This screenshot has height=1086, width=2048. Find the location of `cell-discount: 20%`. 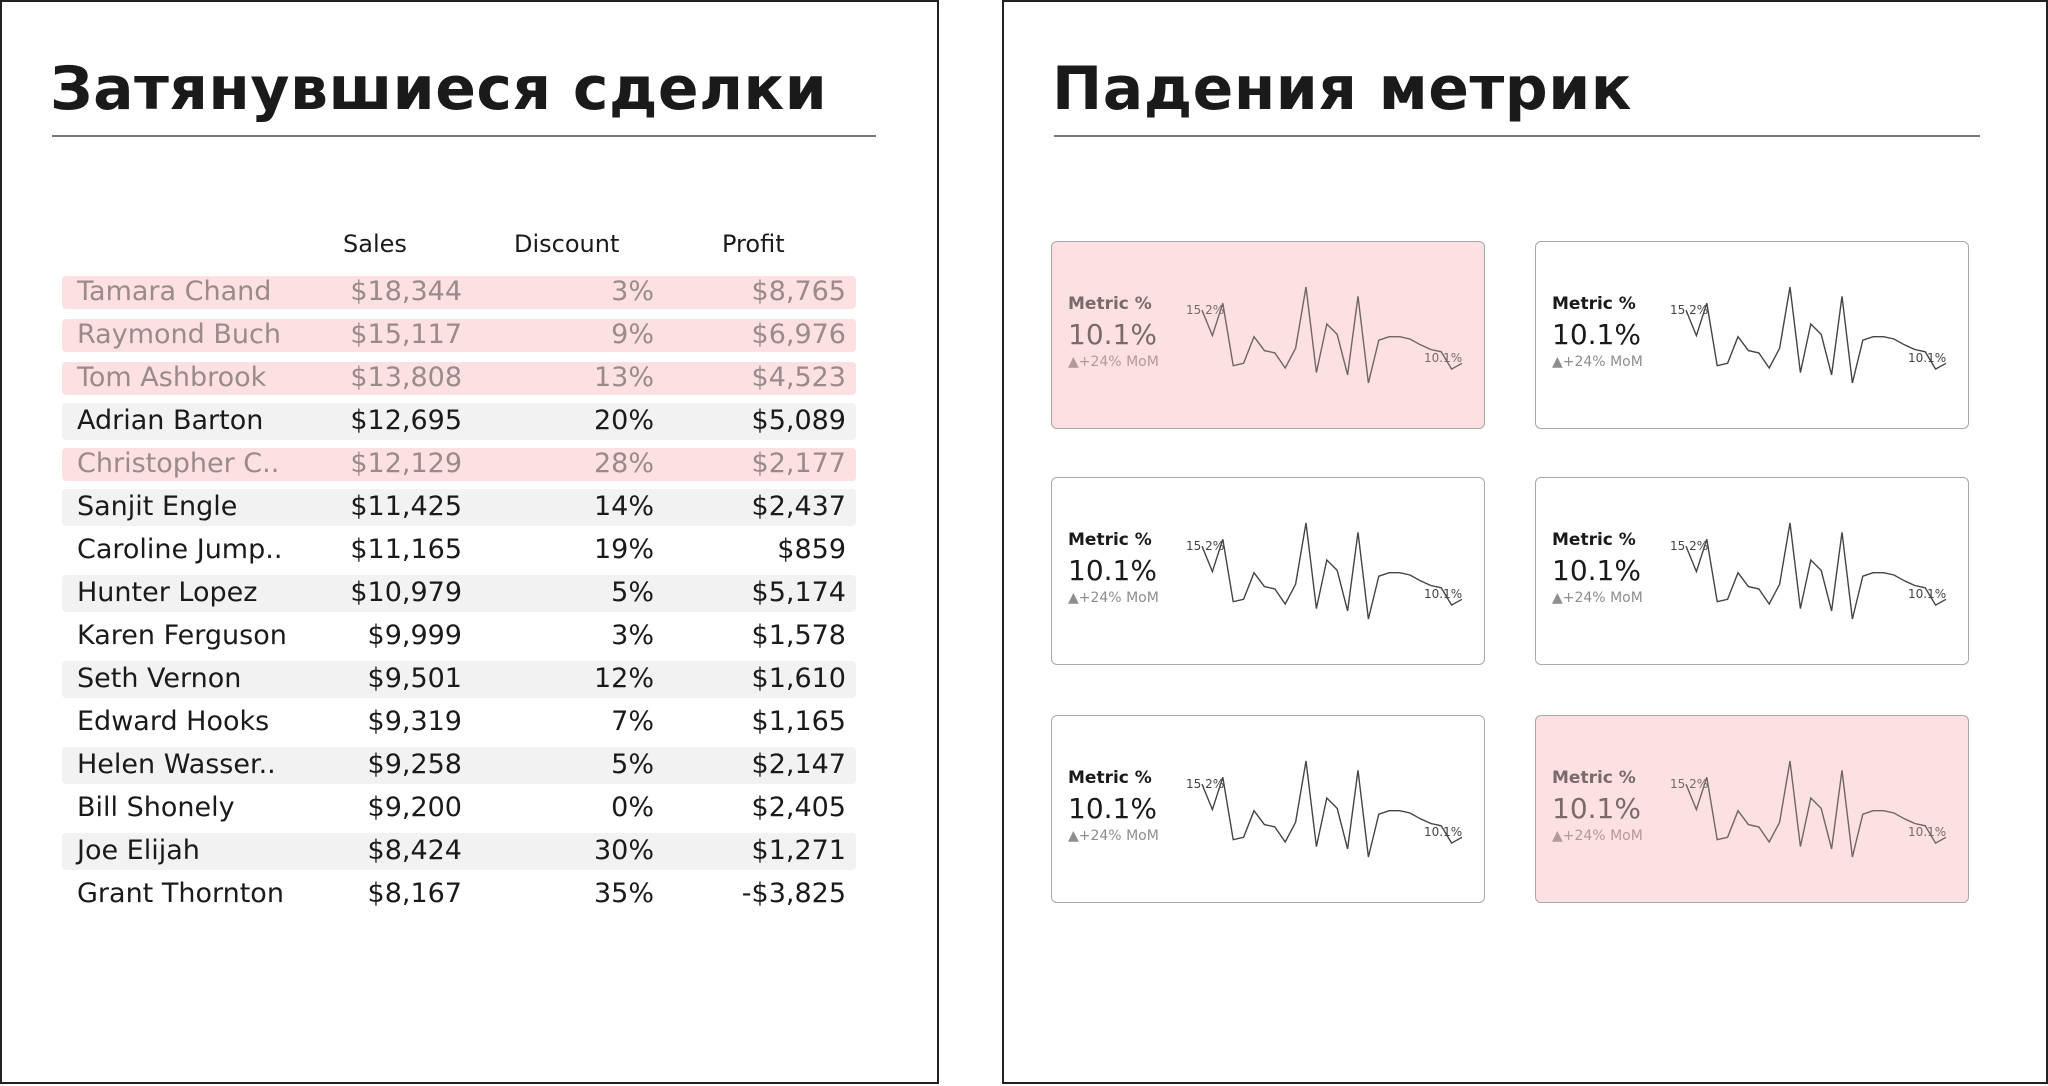

cell-discount: 20% is located at coordinates (623, 420).